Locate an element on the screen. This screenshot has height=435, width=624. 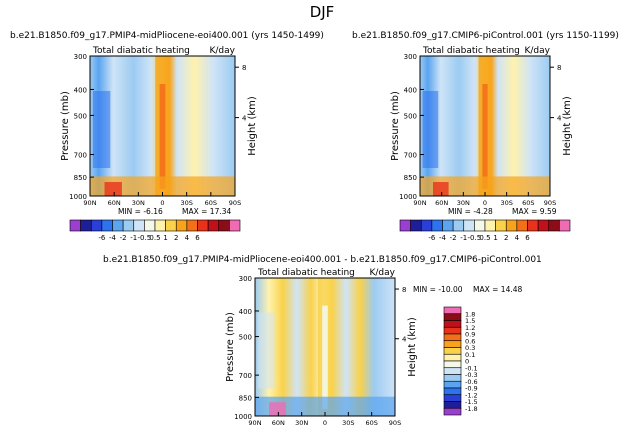
min-value: MIN = -10.00 is located at coordinates (438, 289).